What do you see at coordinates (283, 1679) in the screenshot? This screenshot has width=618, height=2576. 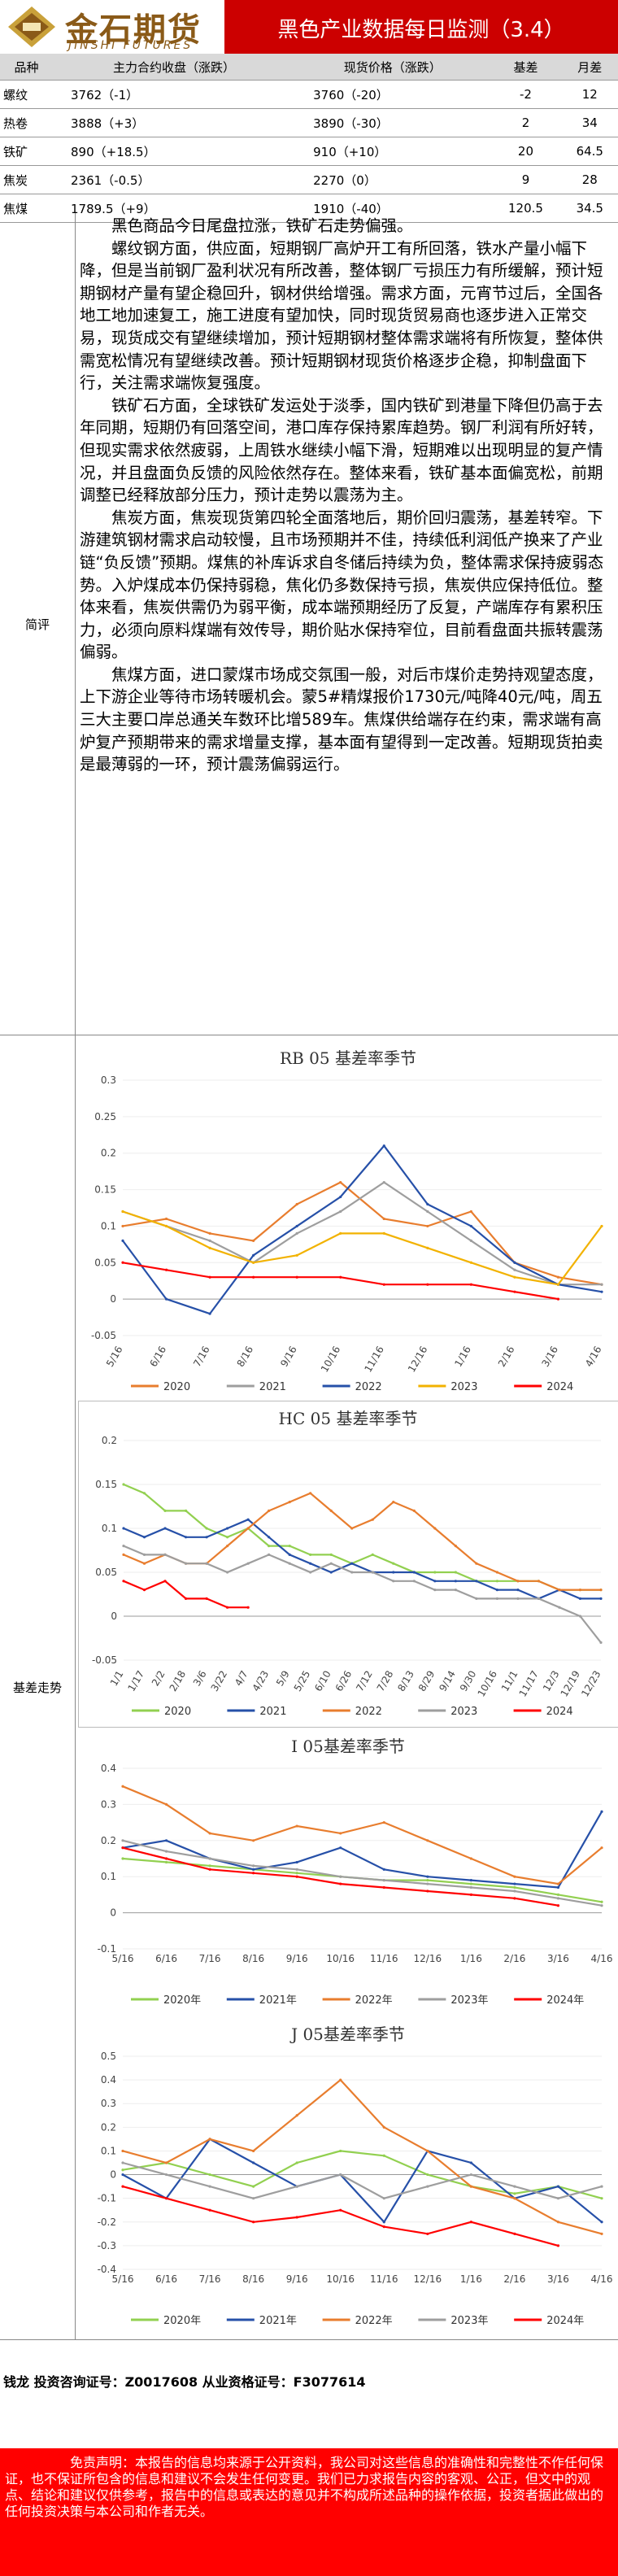 I see `x-tick-label: 5/9` at bounding box center [283, 1679].